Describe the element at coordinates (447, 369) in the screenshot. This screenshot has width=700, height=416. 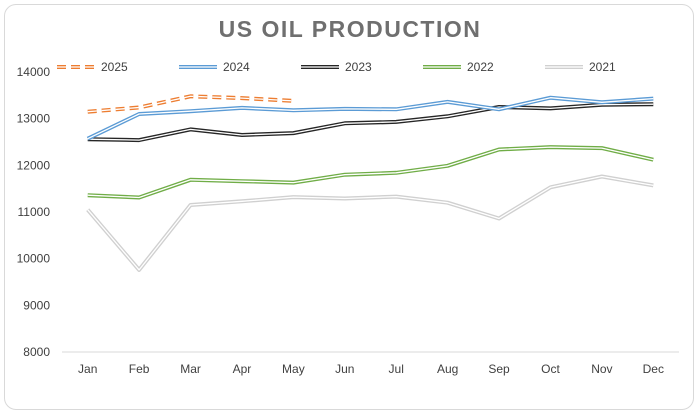
I see `x-tick-label: Aug` at that location.